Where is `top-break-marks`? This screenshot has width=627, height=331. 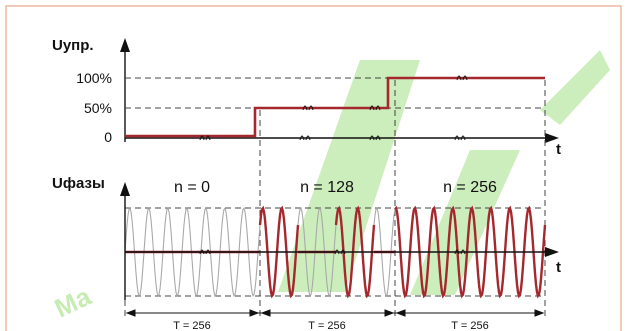
top-break-marks is located at coordinates (333, 108).